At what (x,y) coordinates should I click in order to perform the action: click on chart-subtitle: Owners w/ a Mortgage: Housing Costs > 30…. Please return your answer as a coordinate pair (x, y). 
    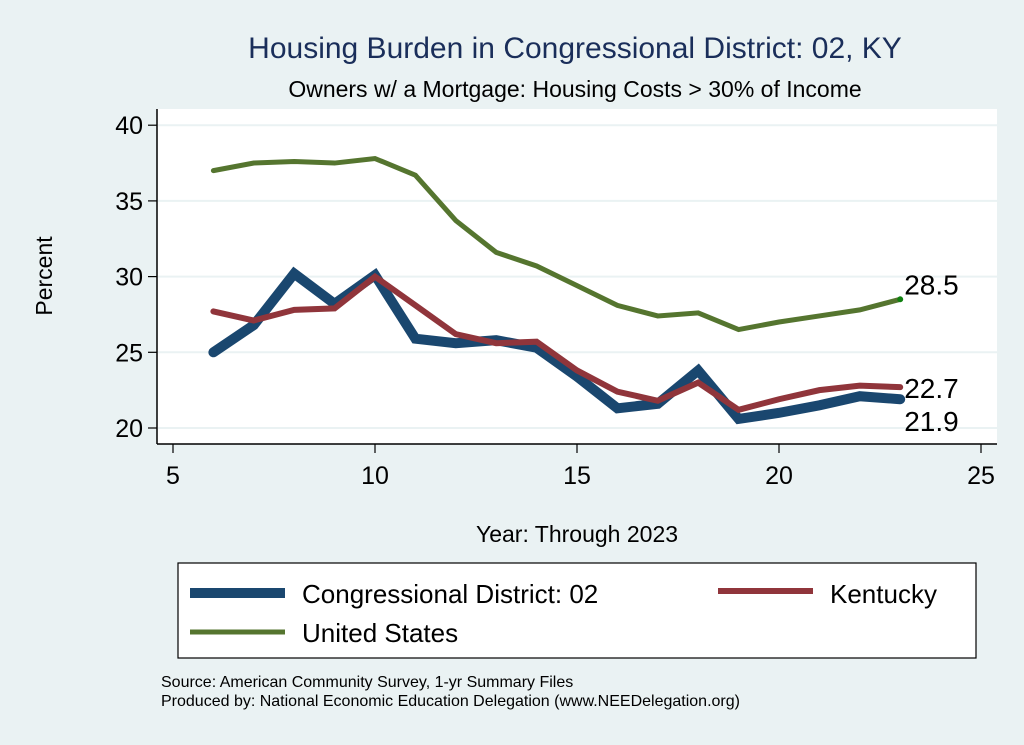
    Looking at the image, I should click on (574, 89).